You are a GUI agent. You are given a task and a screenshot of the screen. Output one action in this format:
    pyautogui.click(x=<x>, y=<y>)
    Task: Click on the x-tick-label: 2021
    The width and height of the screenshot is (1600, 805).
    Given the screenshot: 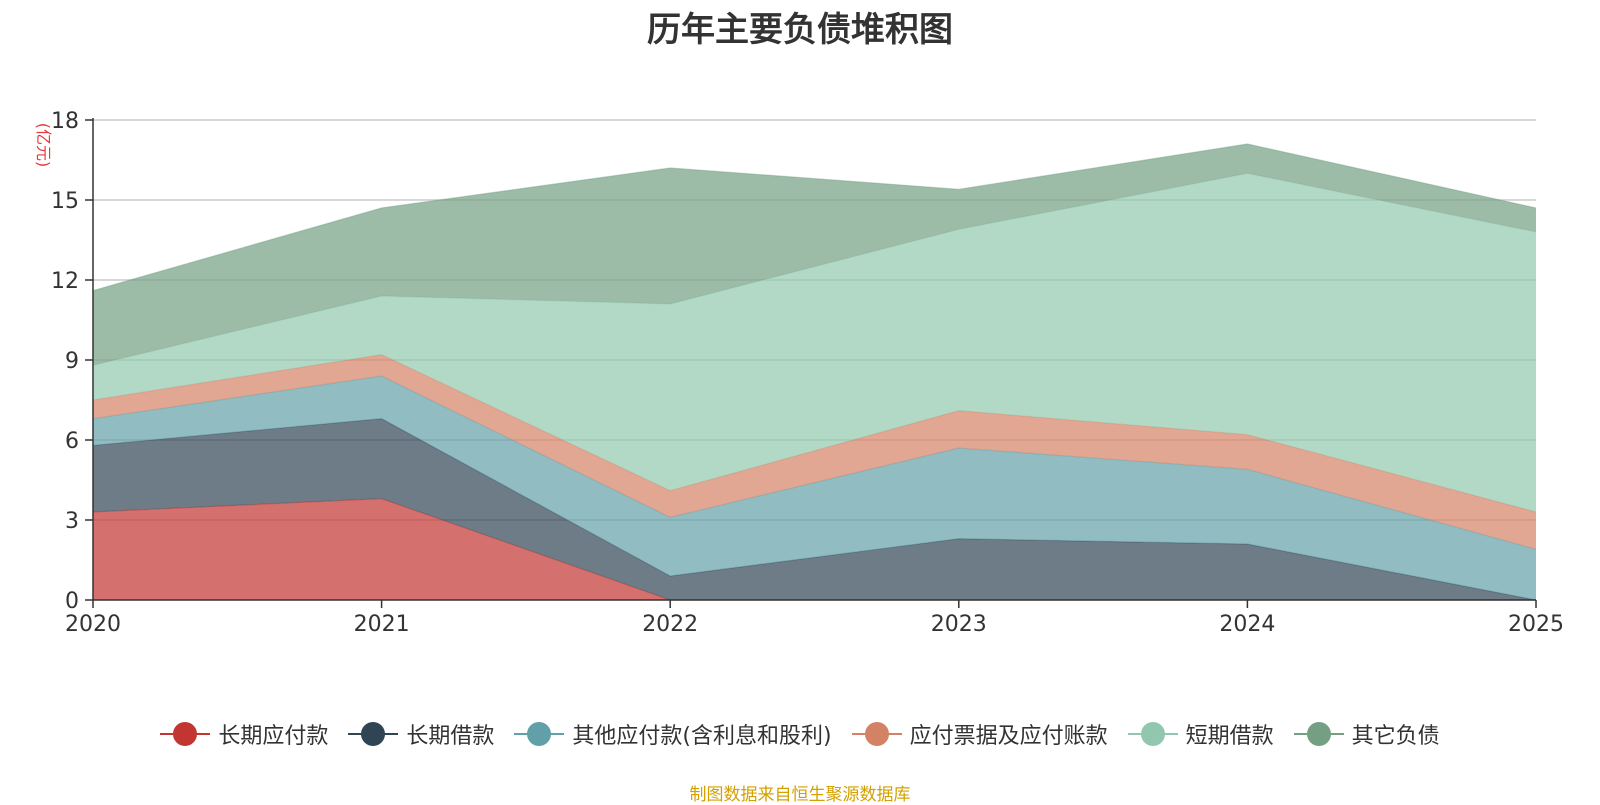 What is the action you would take?
    pyautogui.click(x=382, y=624)
    